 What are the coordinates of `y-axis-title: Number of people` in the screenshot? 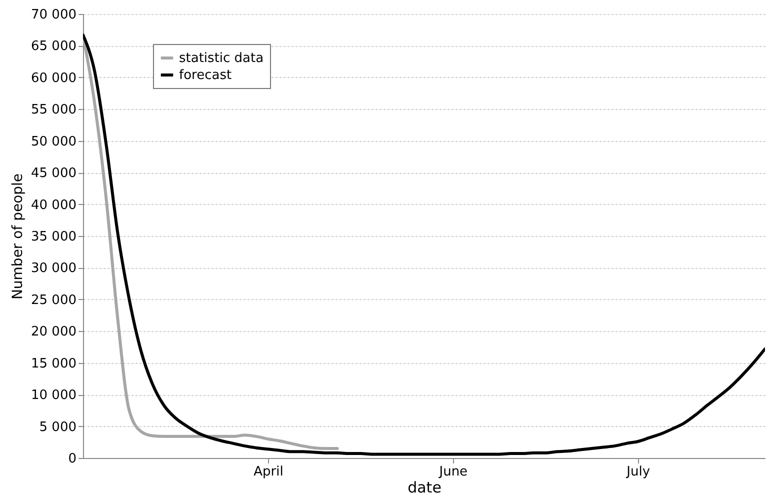 It's located at (18, 236).